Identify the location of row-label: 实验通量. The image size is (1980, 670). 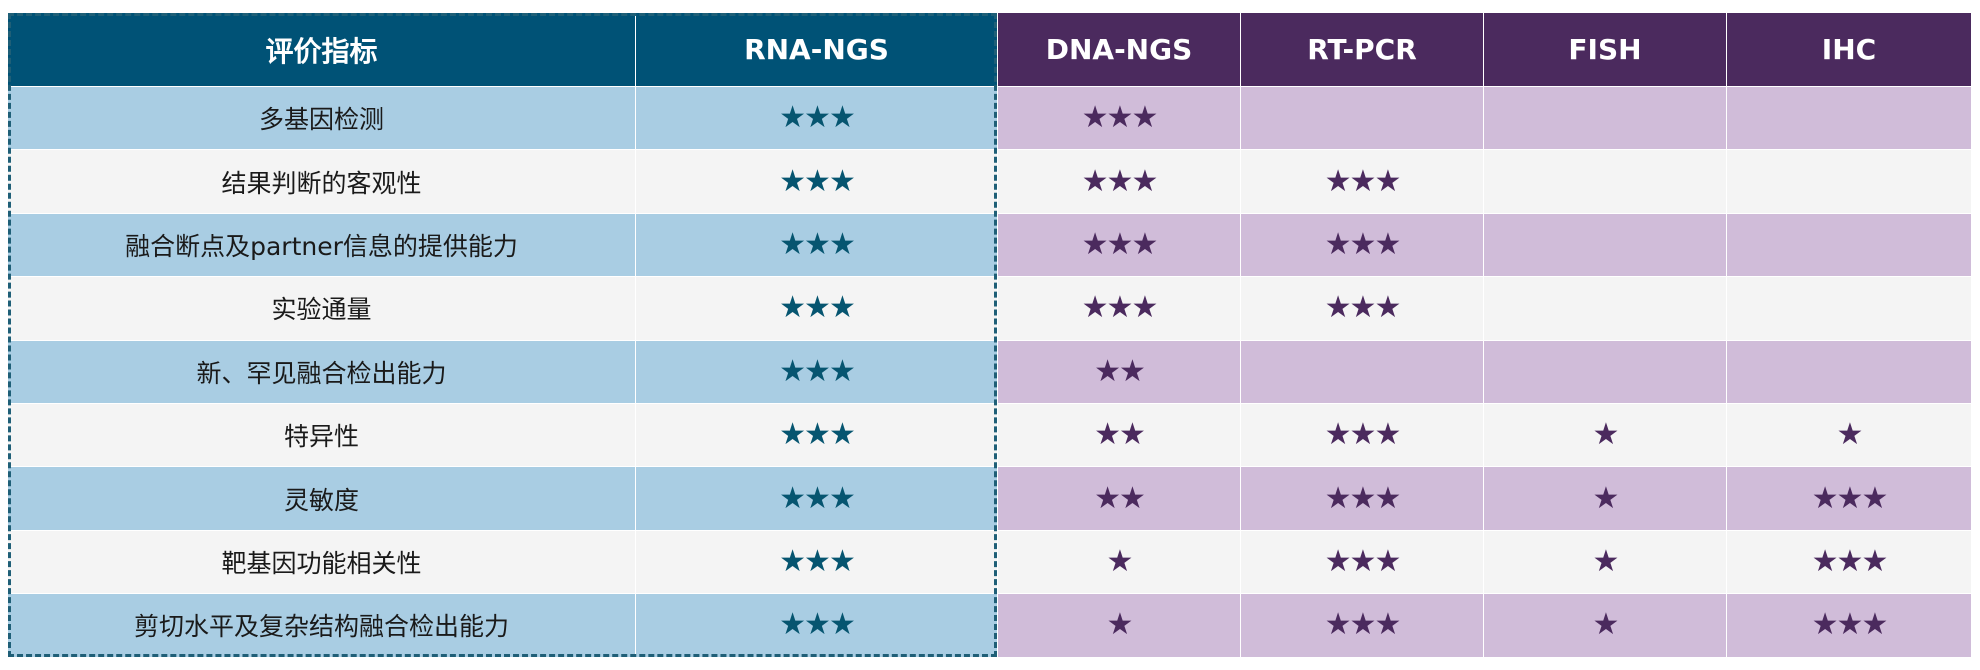
(322, 309).